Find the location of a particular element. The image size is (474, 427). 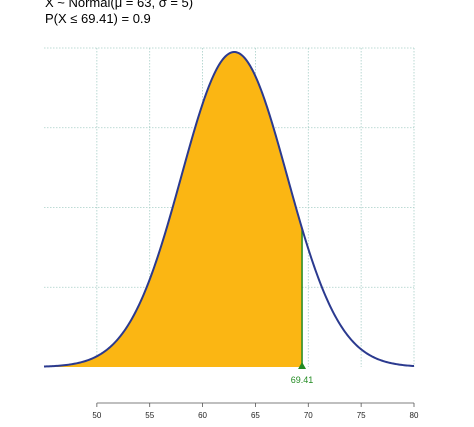

x-axis: 50 55 60 65 70 75 80 is located at coordinates (255, 411).